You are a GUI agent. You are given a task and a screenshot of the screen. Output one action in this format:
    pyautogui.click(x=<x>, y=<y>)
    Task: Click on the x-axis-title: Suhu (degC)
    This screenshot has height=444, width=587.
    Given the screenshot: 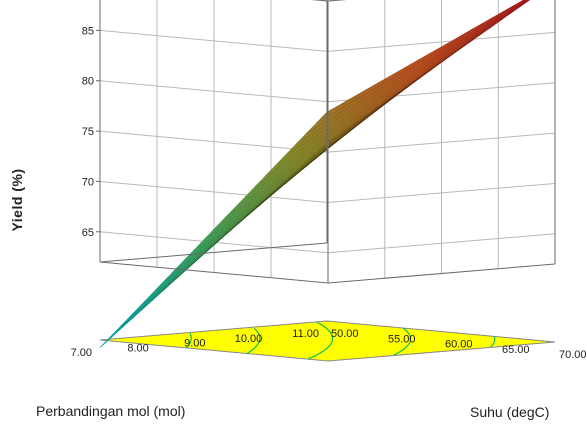 What is the action you would take?
    pyautogui.click(x=509, y=412)
    